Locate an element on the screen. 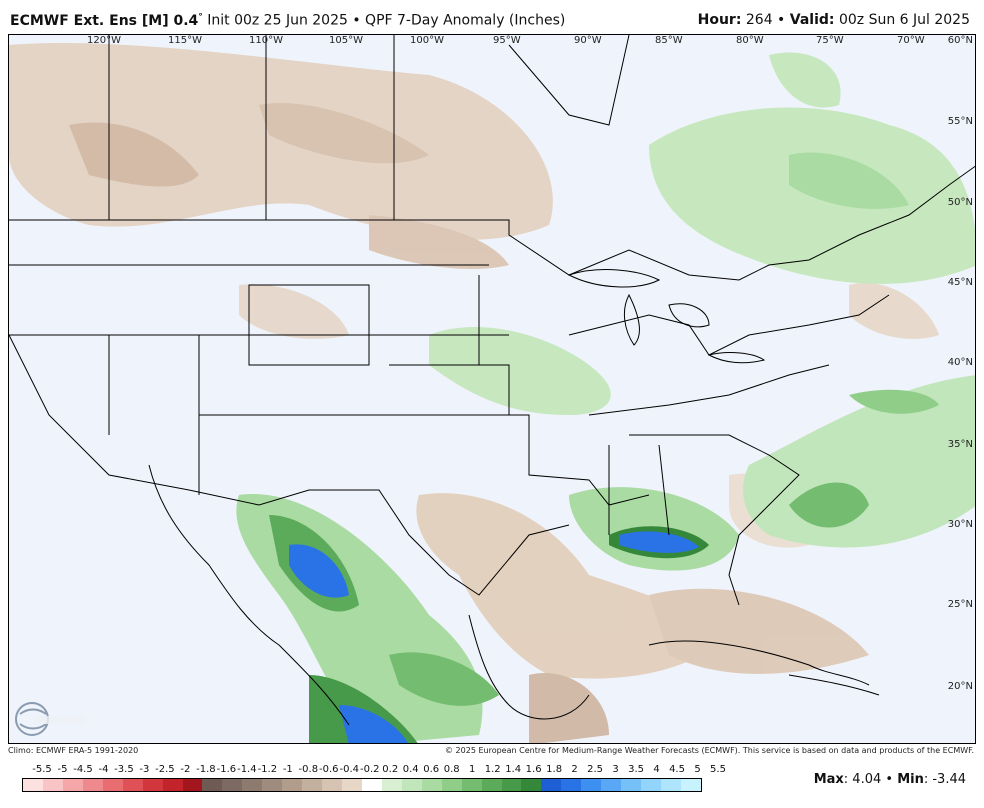  colorbar-label: 5.5 is located at coordinates (718, 769).